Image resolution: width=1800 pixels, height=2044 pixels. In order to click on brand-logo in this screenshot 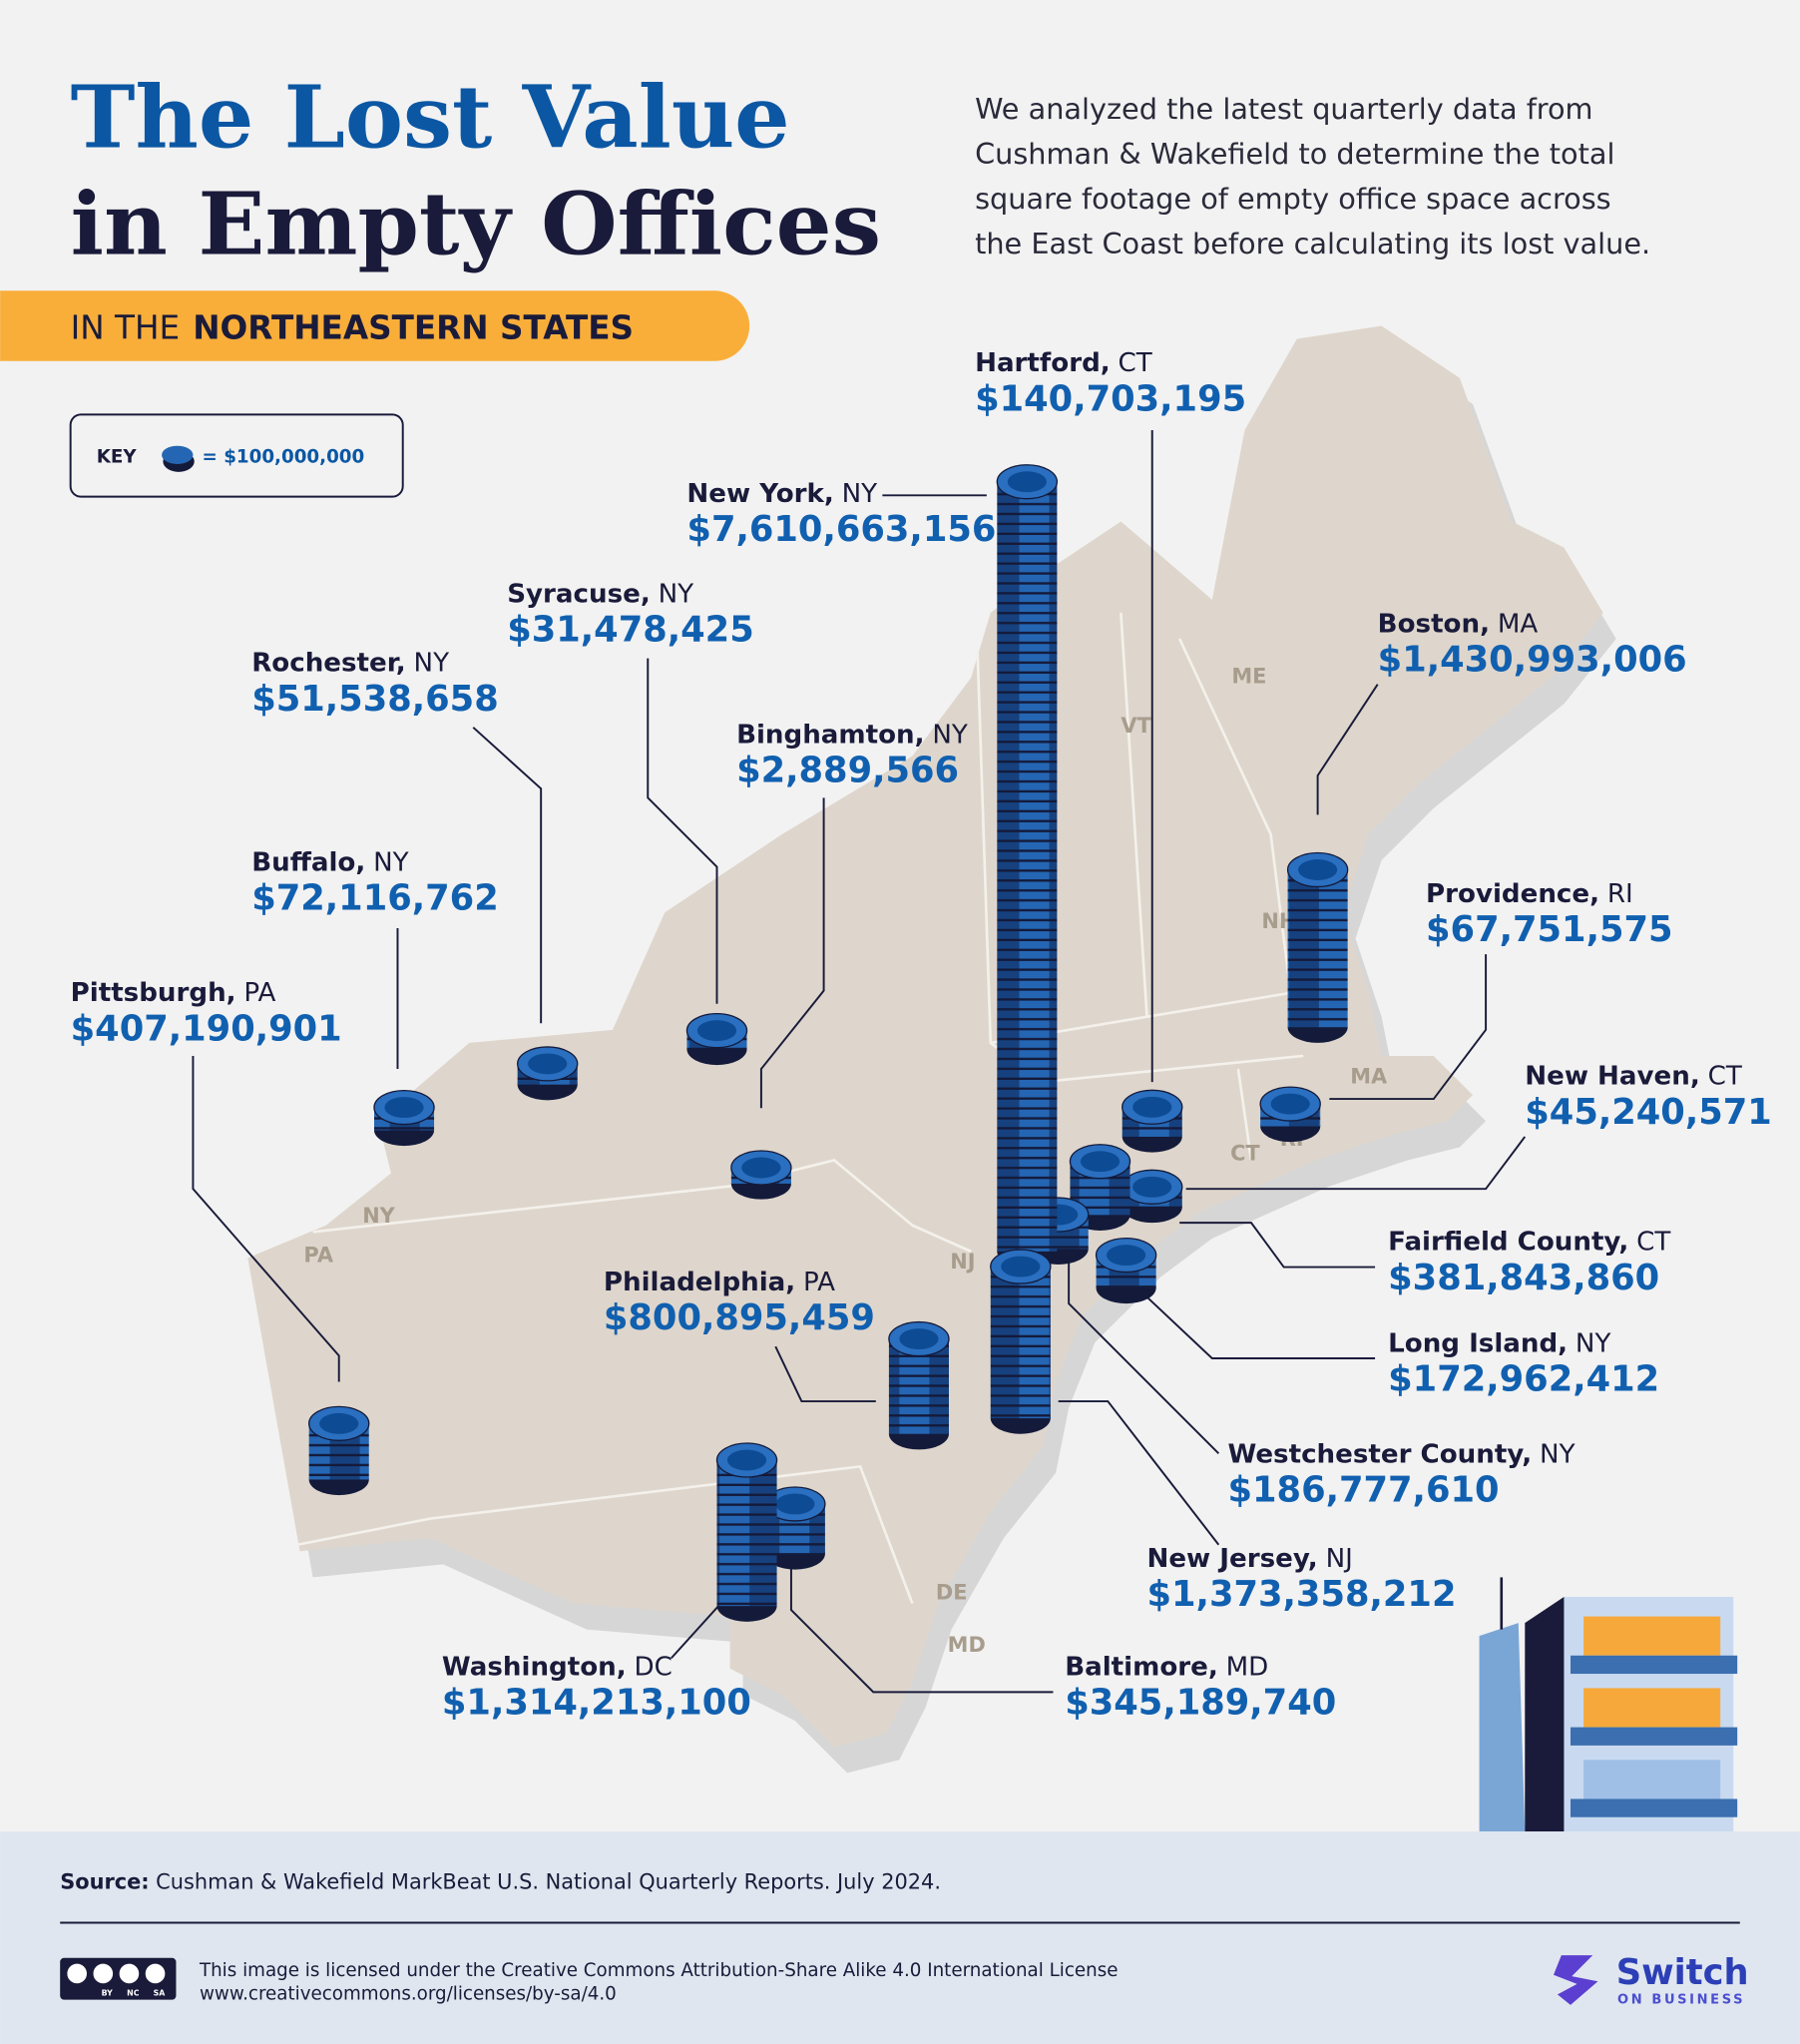, I will do `click(1576, 1980)`.